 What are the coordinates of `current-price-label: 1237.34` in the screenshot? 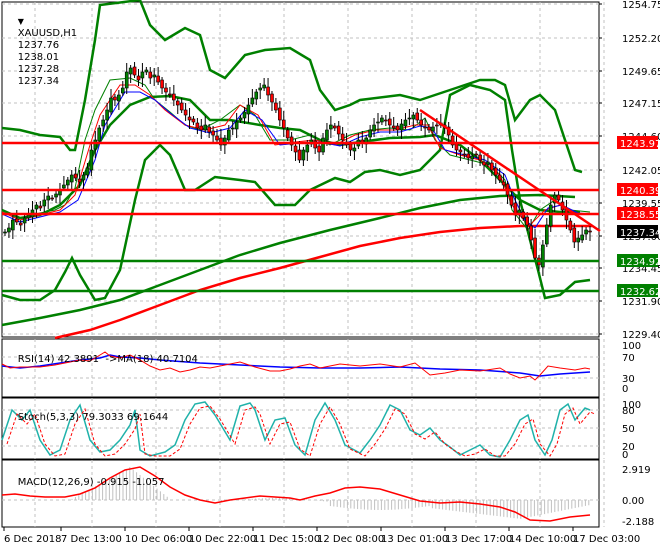 It's located at (640, 233).